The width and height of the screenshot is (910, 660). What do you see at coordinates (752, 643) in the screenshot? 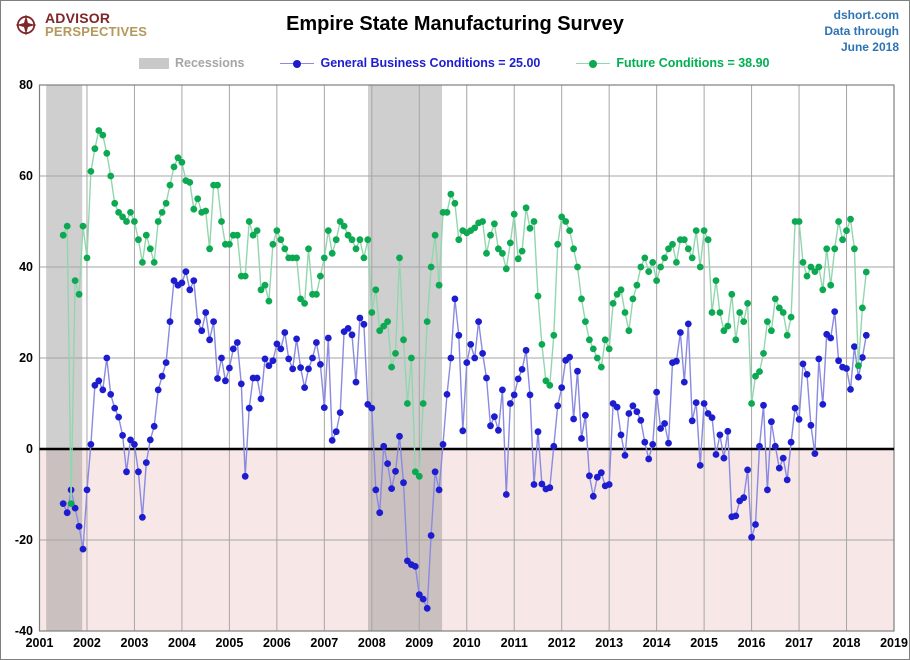
I see `x-axis-tick-label: 2016` at bounding box center [752, 643].